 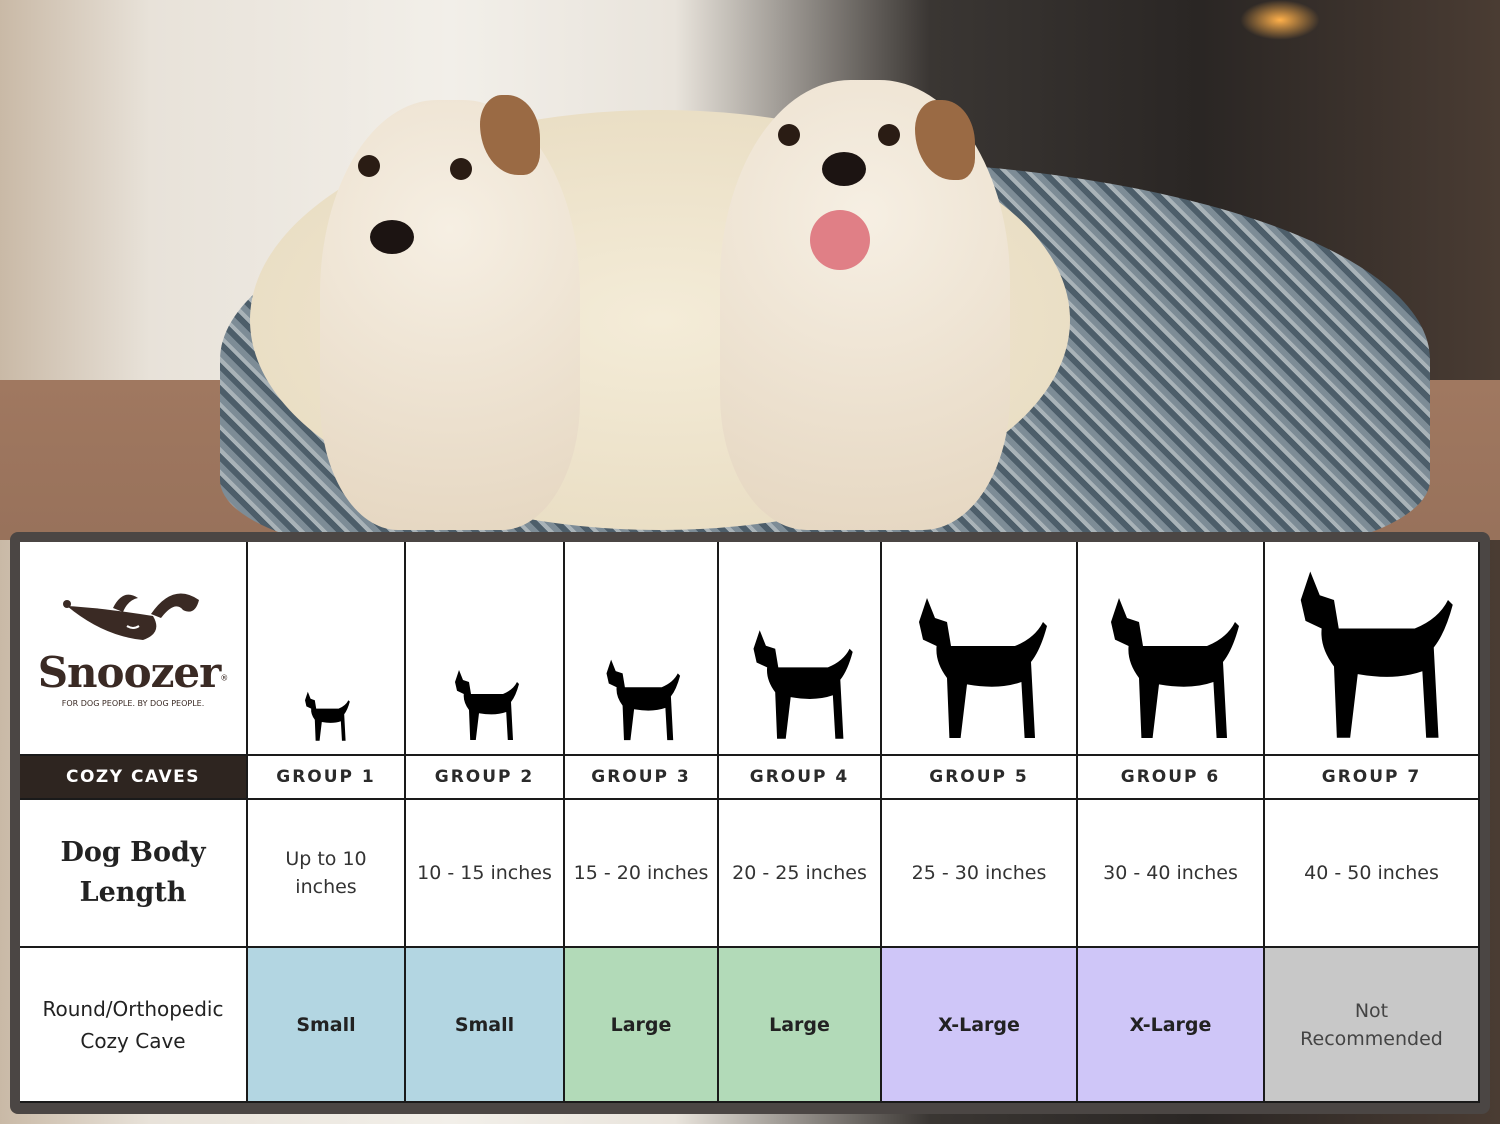 I want to click on group-label: GROUP 2, so click(x=485, y=778).